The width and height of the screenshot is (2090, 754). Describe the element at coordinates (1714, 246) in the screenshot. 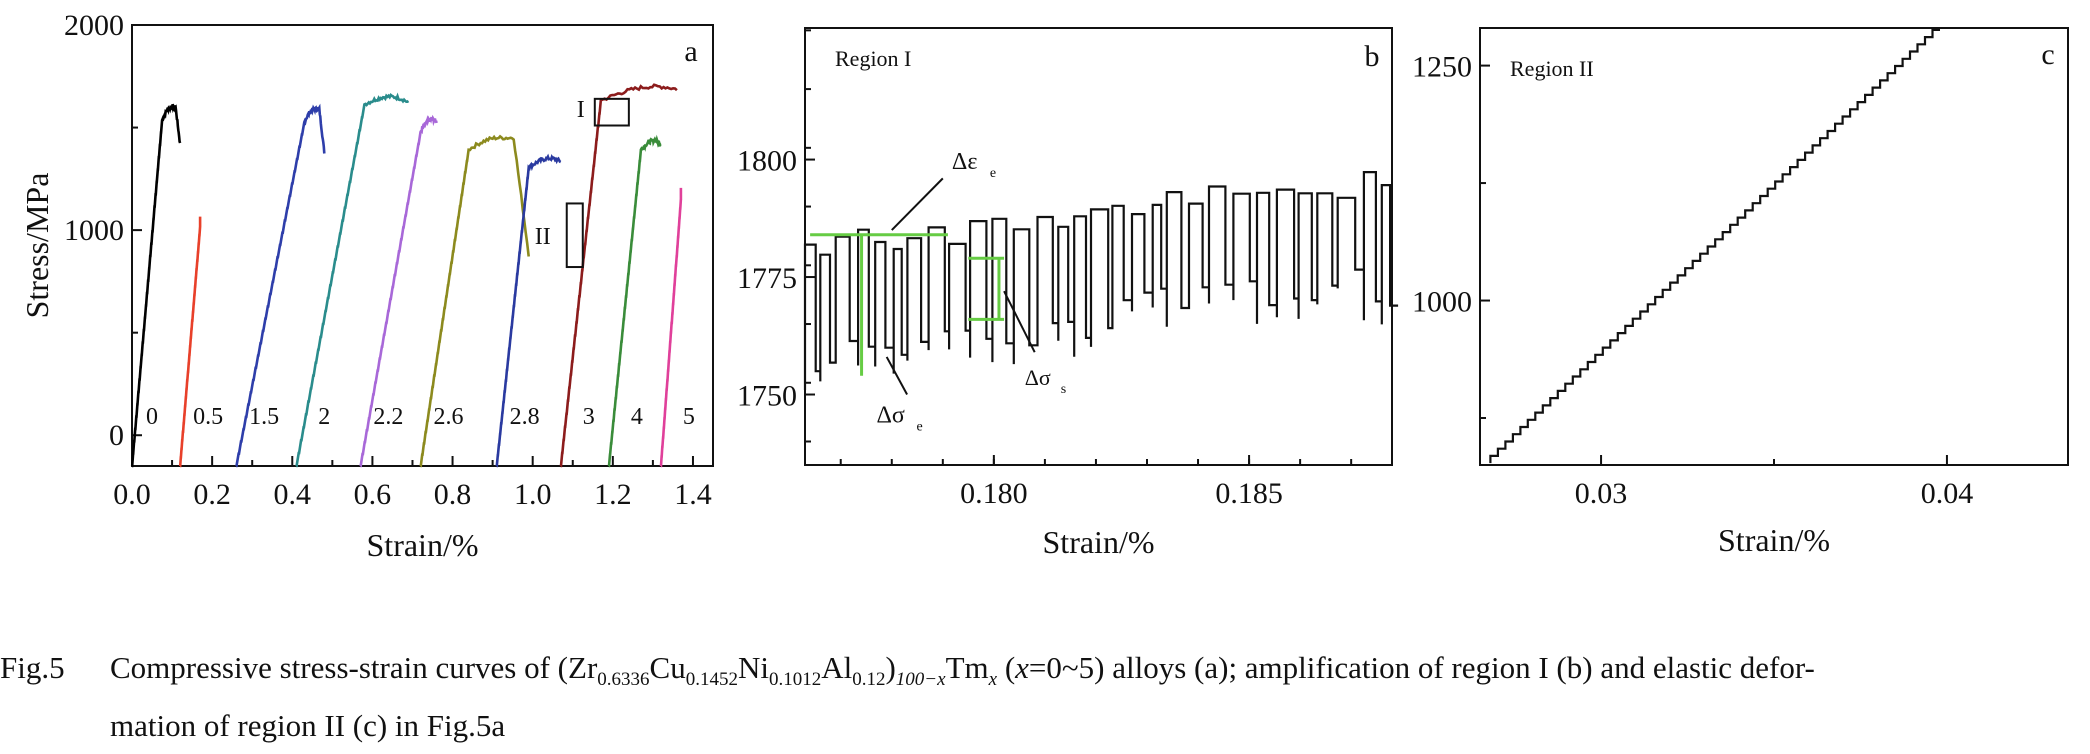

I see `staircase-curve` at that location.